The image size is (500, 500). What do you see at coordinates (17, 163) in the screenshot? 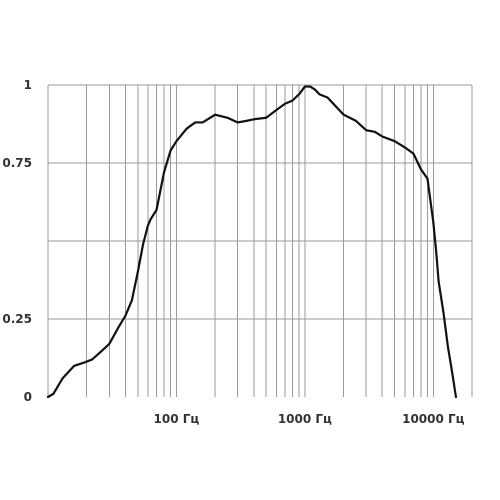
I see `y-tick-label: 0.75` at bounding box center [17, 163].